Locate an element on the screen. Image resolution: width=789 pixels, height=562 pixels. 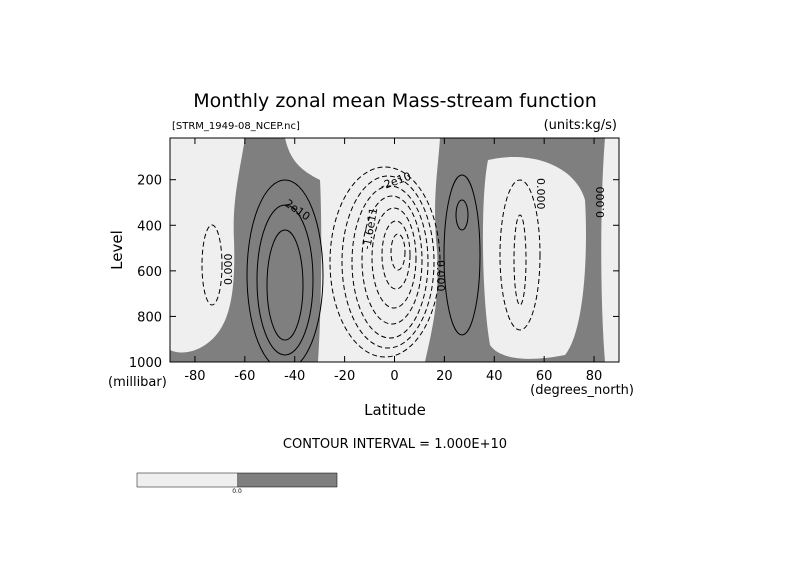
x-tick-label: -80 is located at coordinates (194, 376).